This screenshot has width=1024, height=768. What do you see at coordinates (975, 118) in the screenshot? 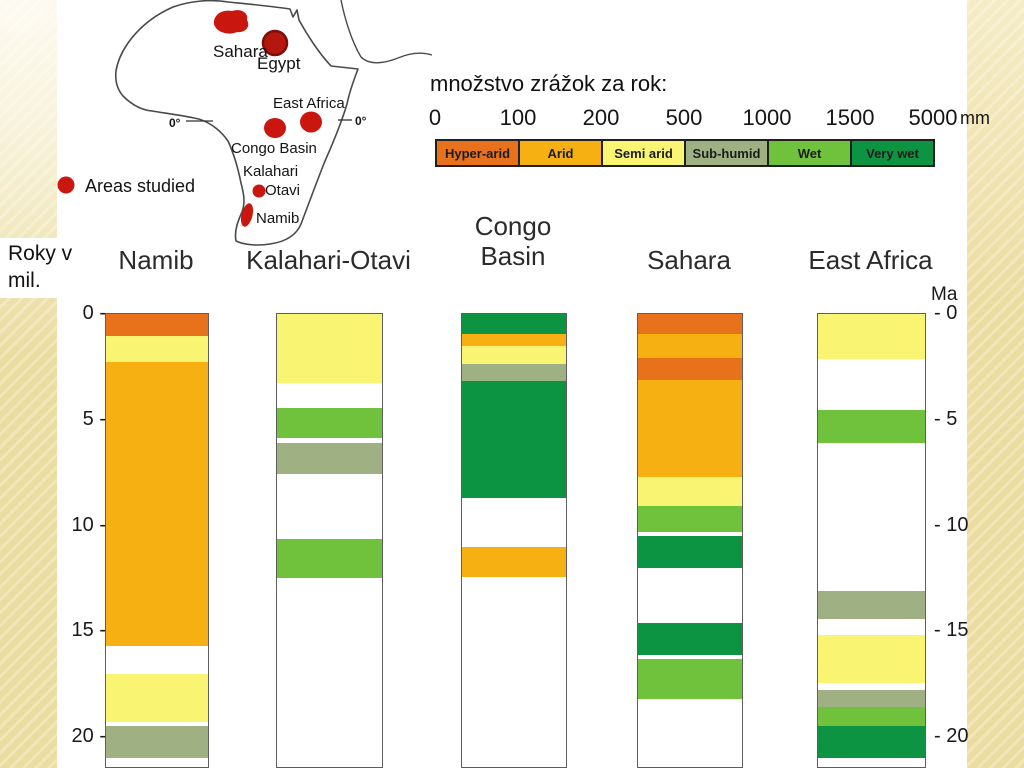
I see `scale-unit-label: mm` at bounding box center [975, 118].